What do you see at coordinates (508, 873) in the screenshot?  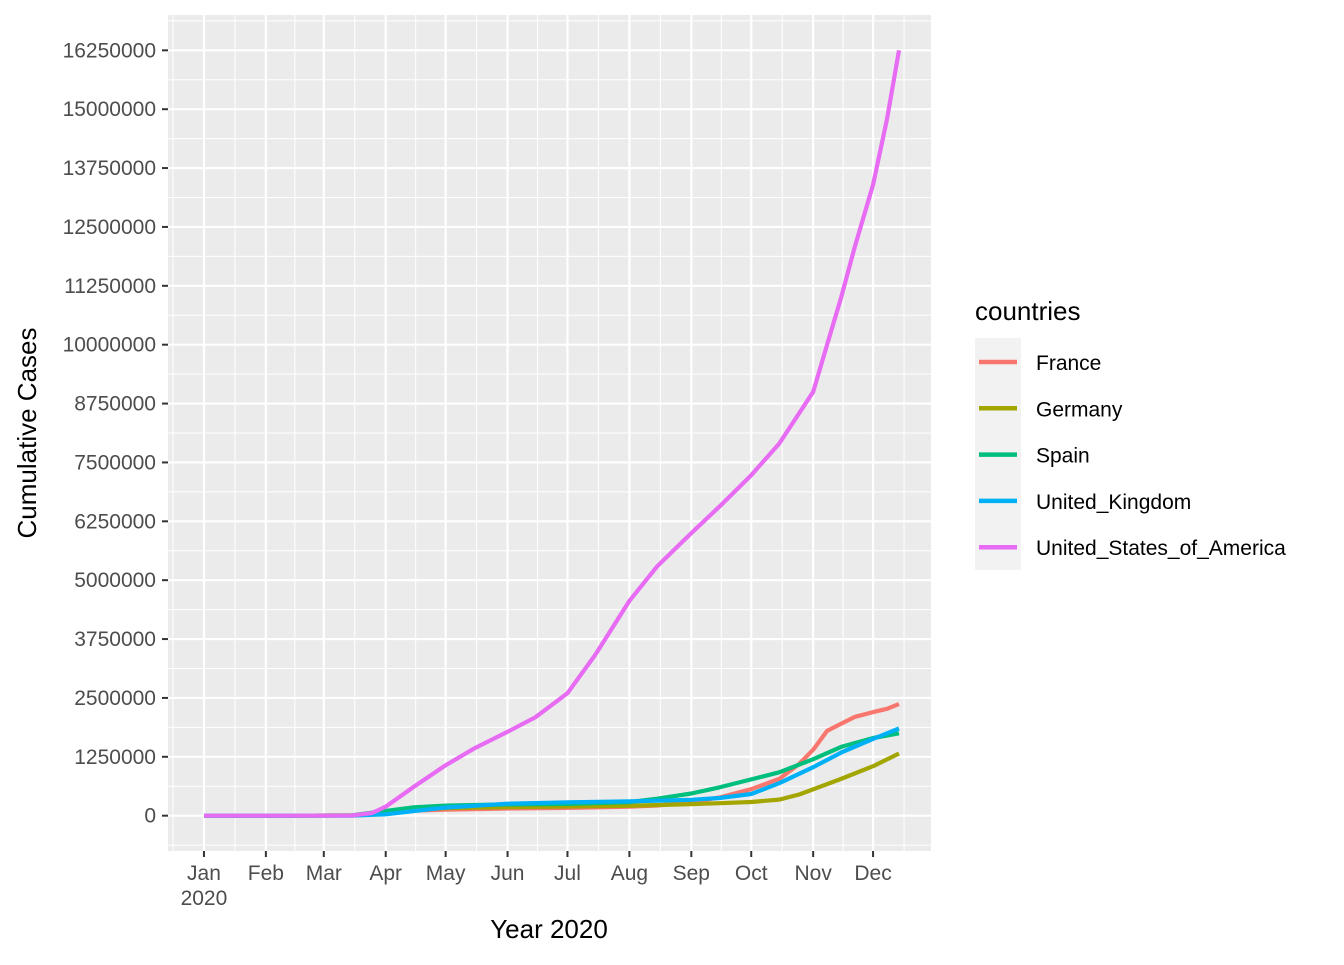 I see `x-tick-label: Jun` at bounding box center [508, 873].